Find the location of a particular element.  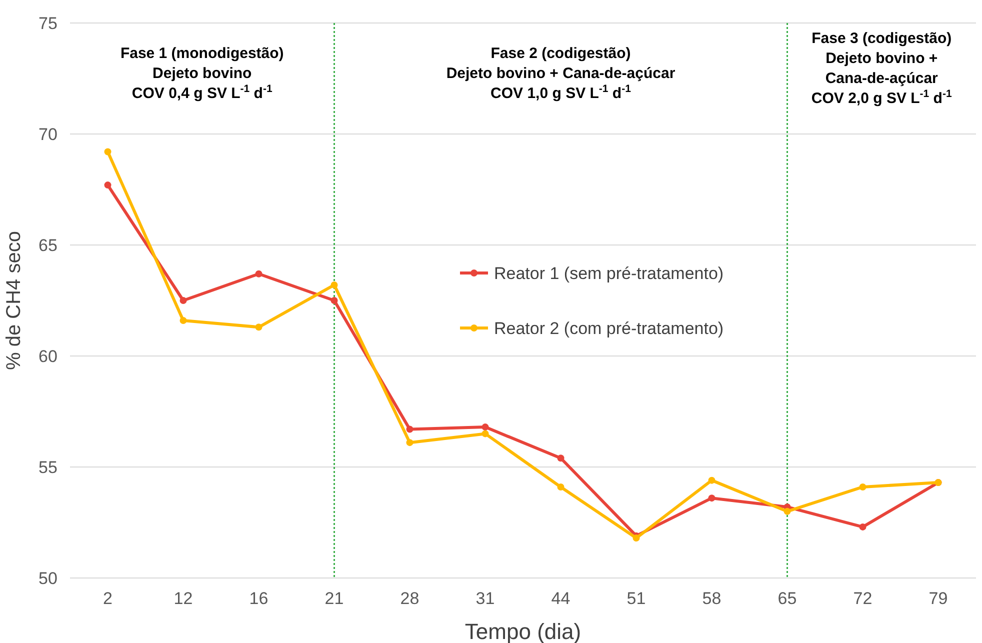

x-tick-label: 51 is located at coordinates (636, 598).